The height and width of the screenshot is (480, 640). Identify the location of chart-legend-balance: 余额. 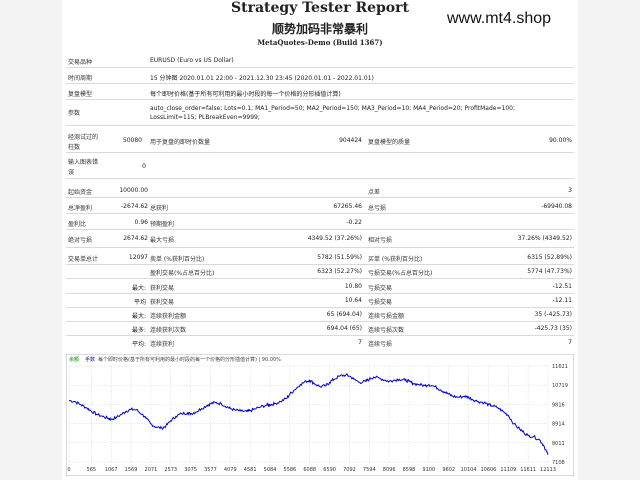
(74, 359).